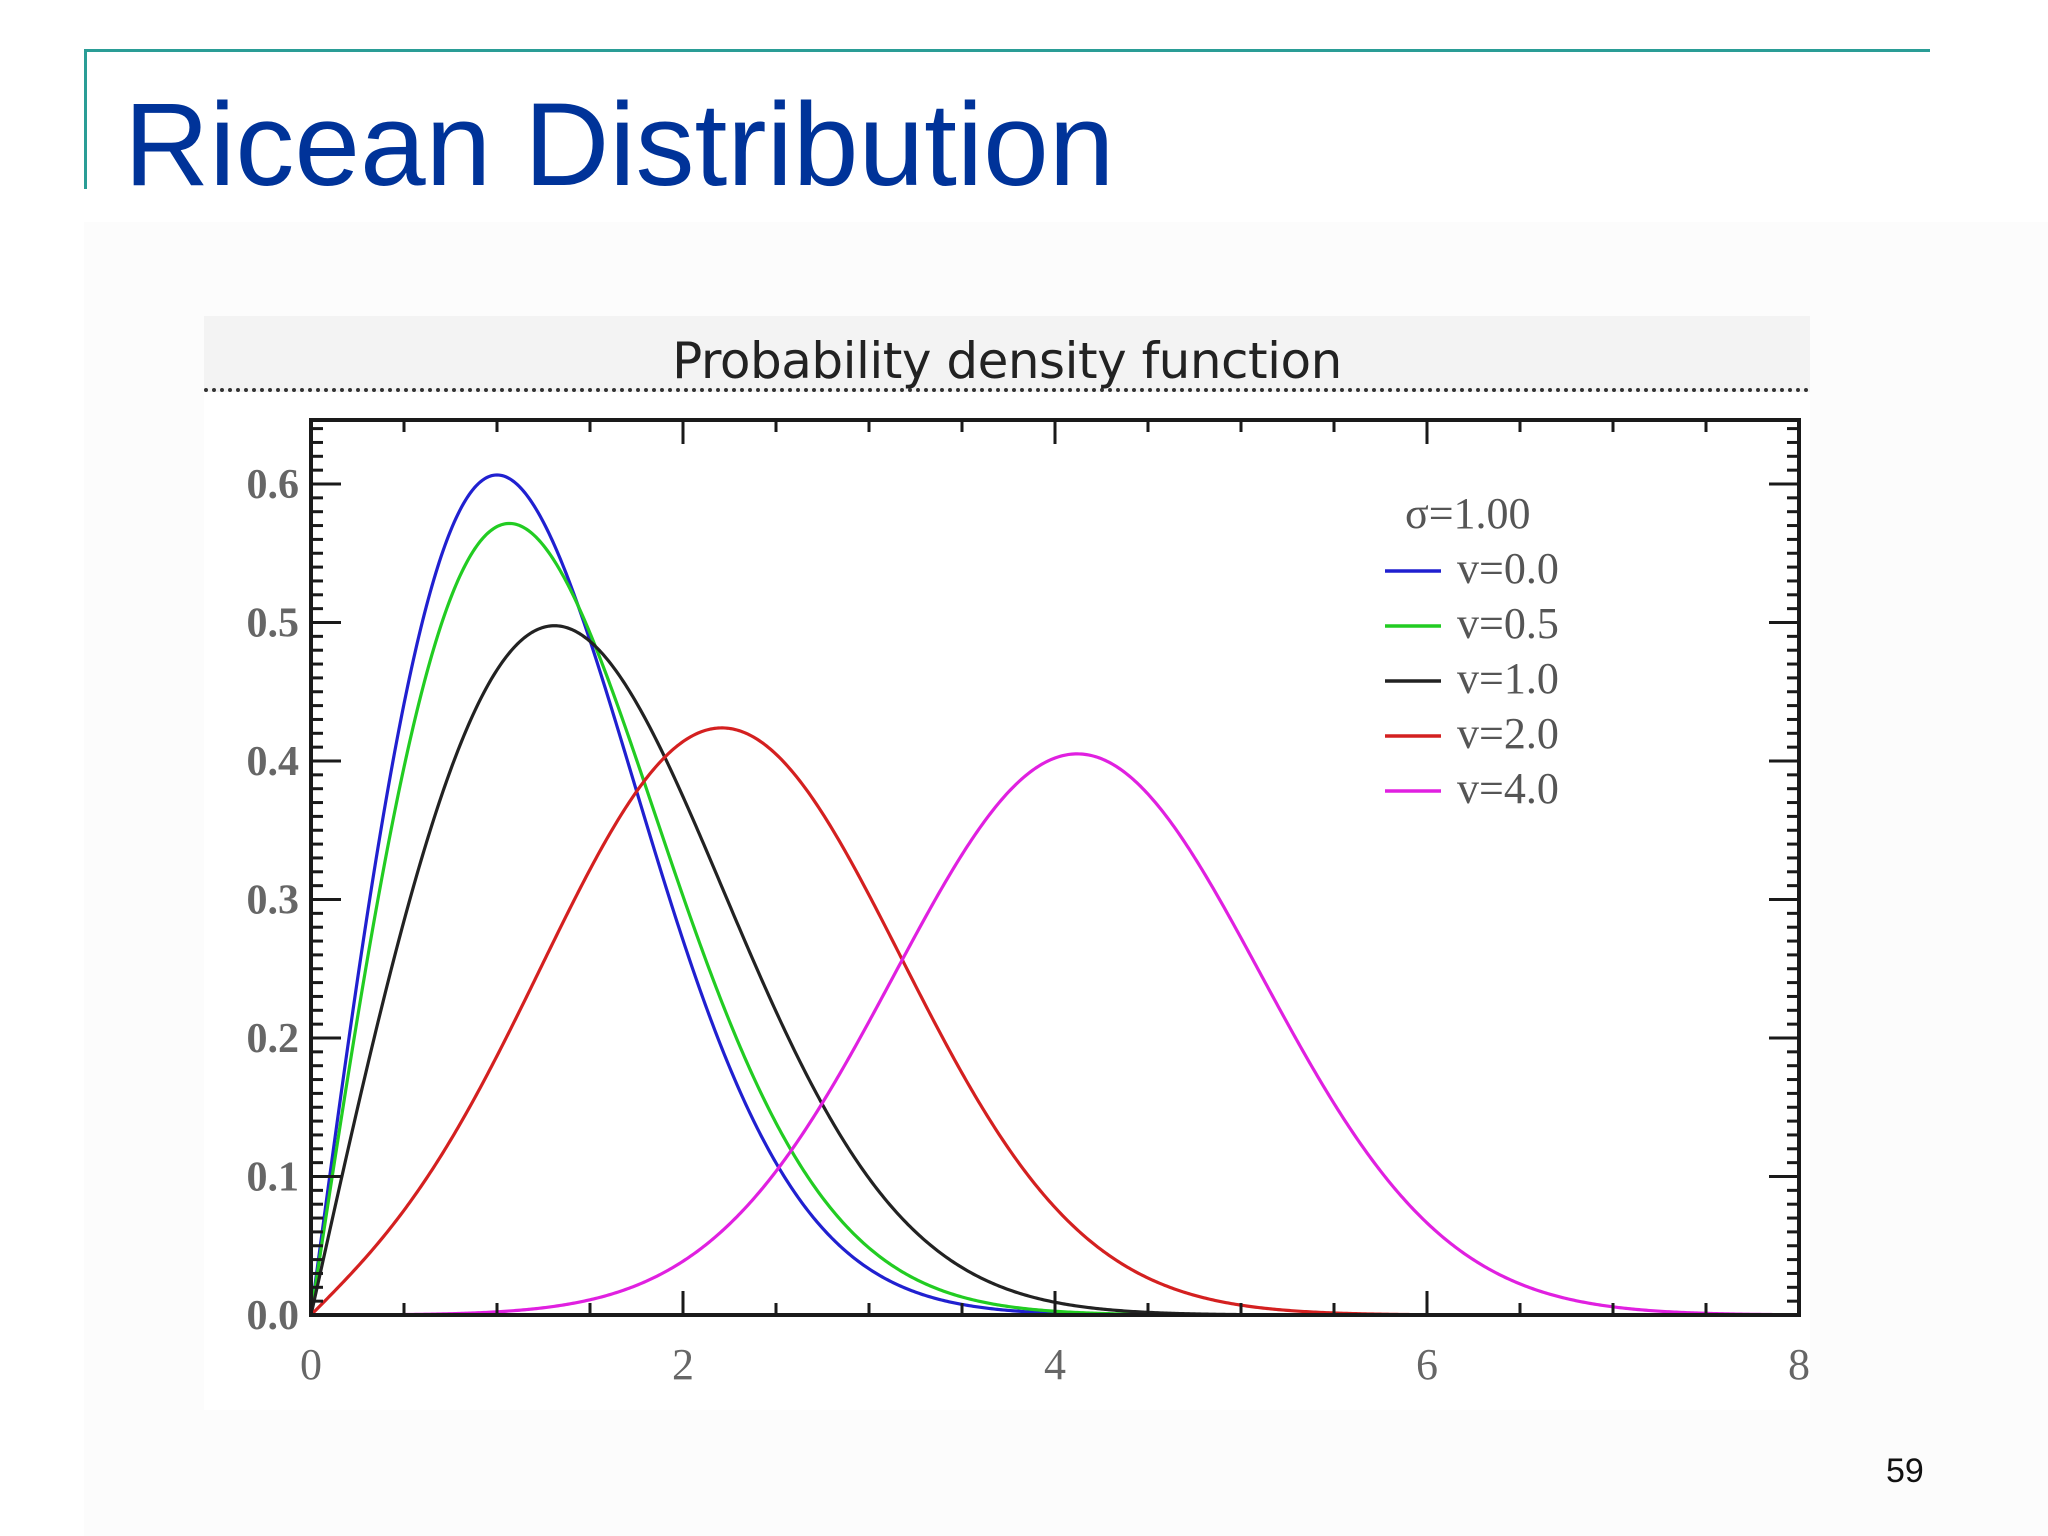  Describe the element at coordinates (1508, 623) in the screenshot. I see `legend-entry-label: v=0.5` at that location.